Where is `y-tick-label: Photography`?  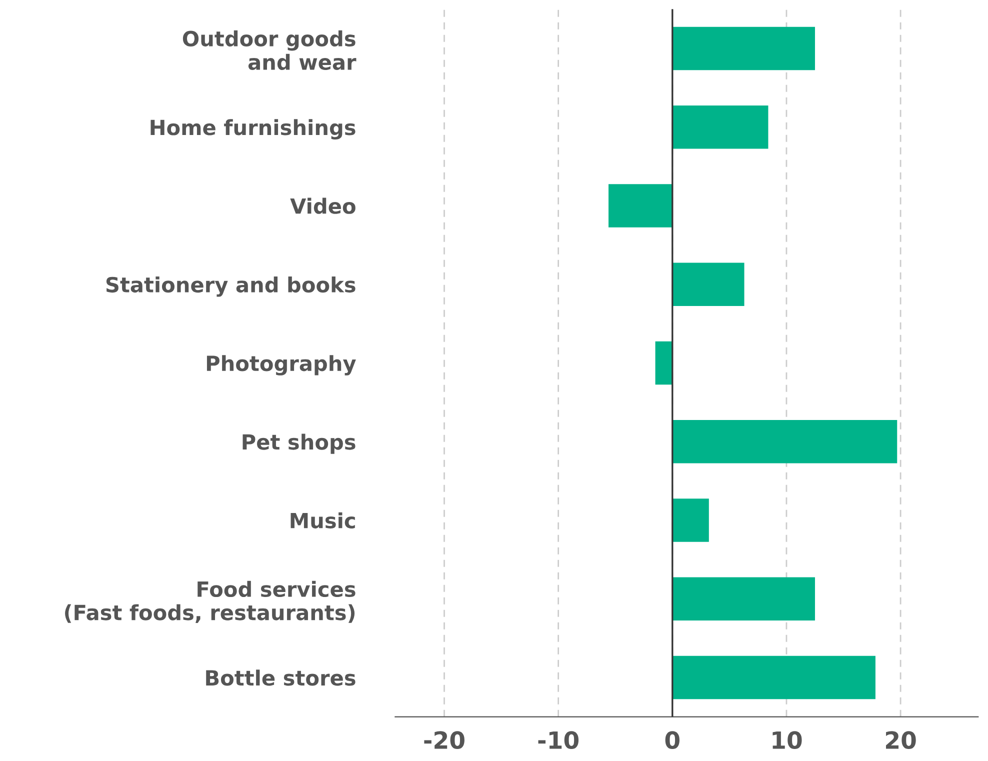
y-tick-label: Photography is located at coordinates (281, 365).